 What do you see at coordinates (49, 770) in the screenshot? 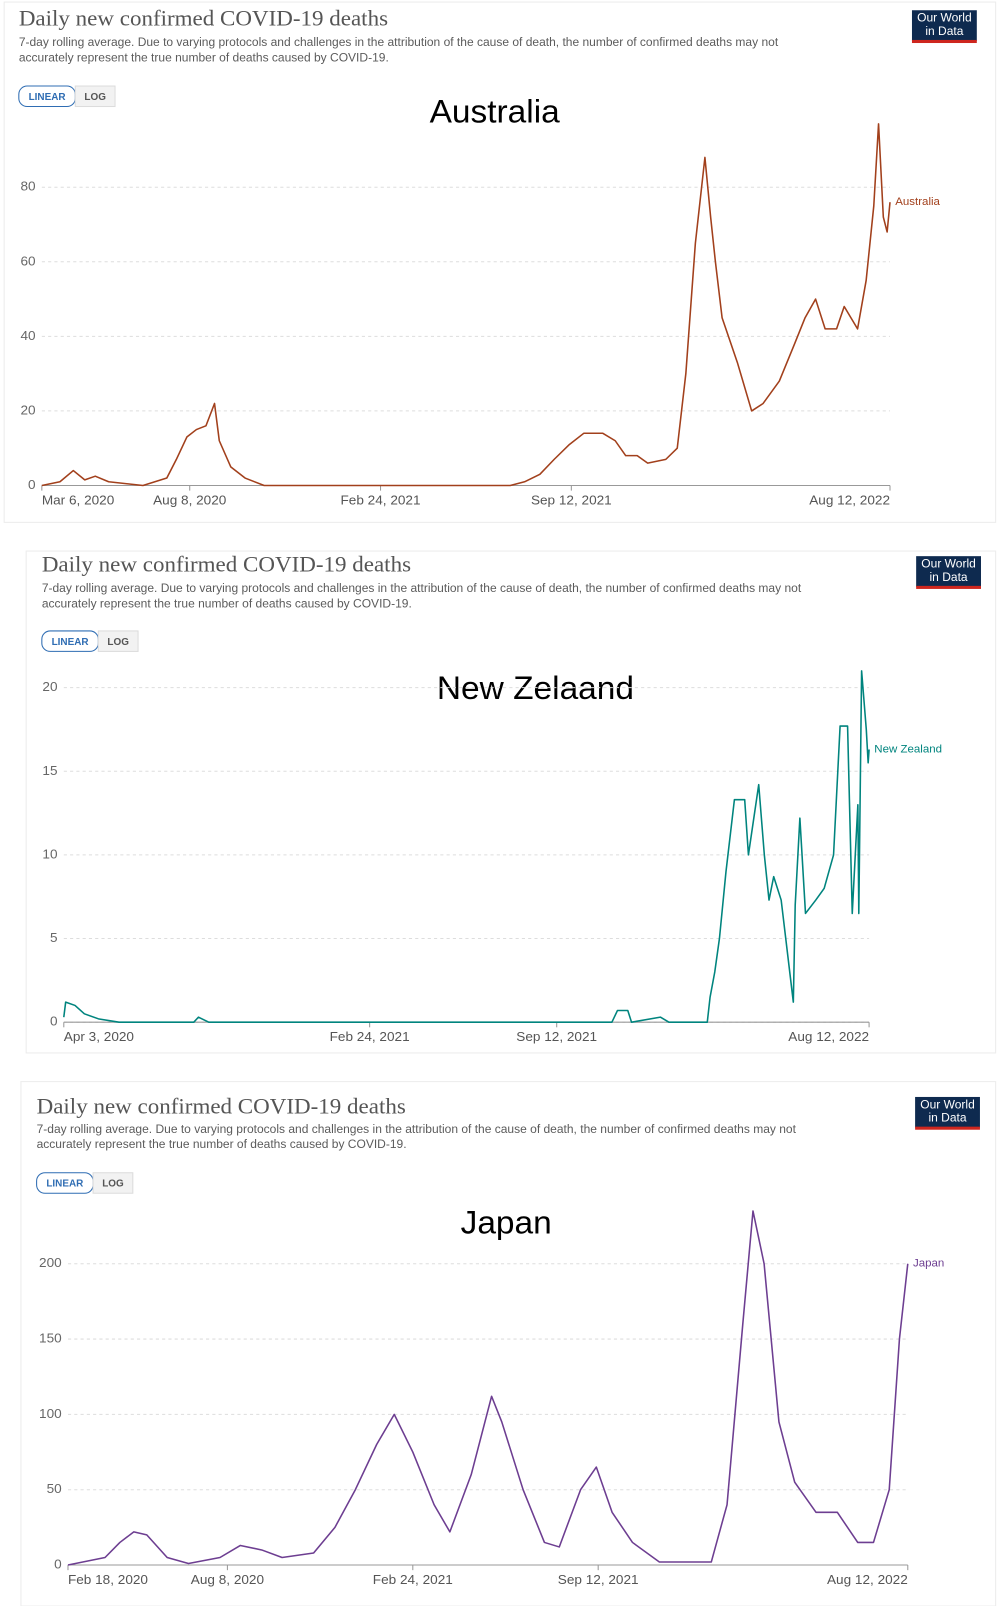
I see `y-tick-label: 15` at bounding box center [49, 770].